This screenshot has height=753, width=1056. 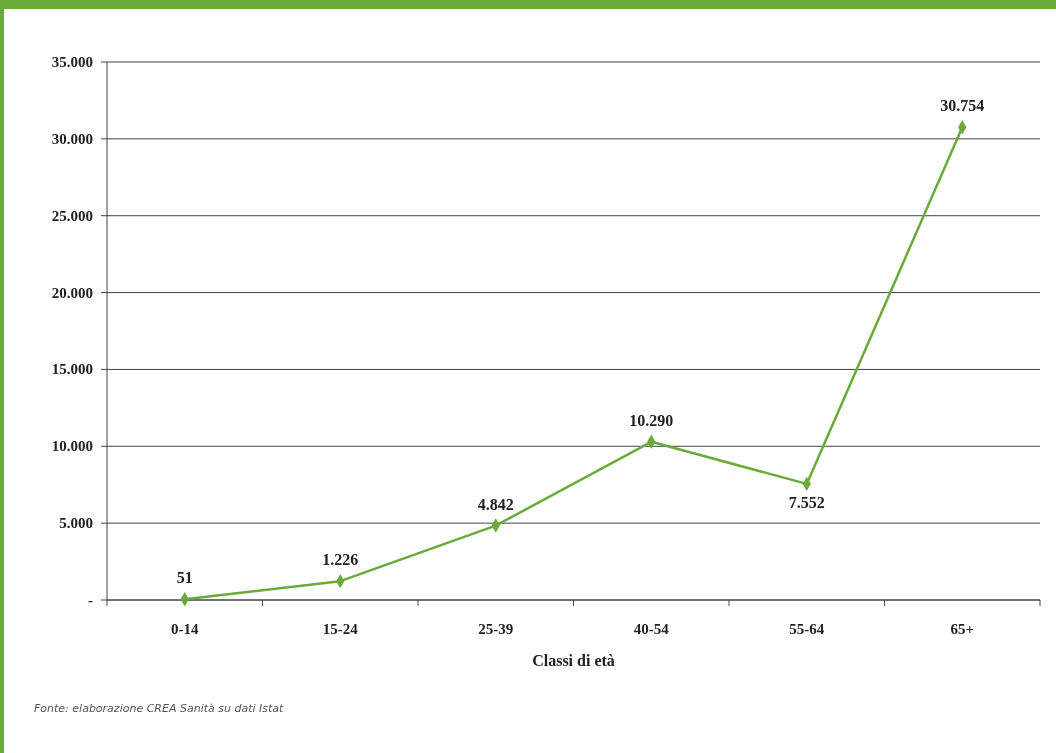 I want to click on x-tick-label: 65+, so click(x=962, y=629).